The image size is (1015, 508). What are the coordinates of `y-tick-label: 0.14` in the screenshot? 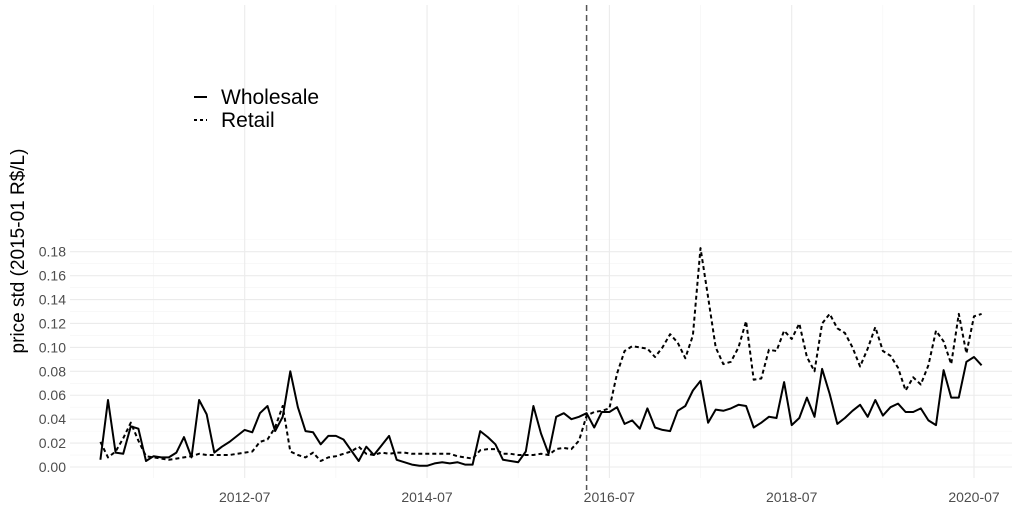 It's located at (52, 300).